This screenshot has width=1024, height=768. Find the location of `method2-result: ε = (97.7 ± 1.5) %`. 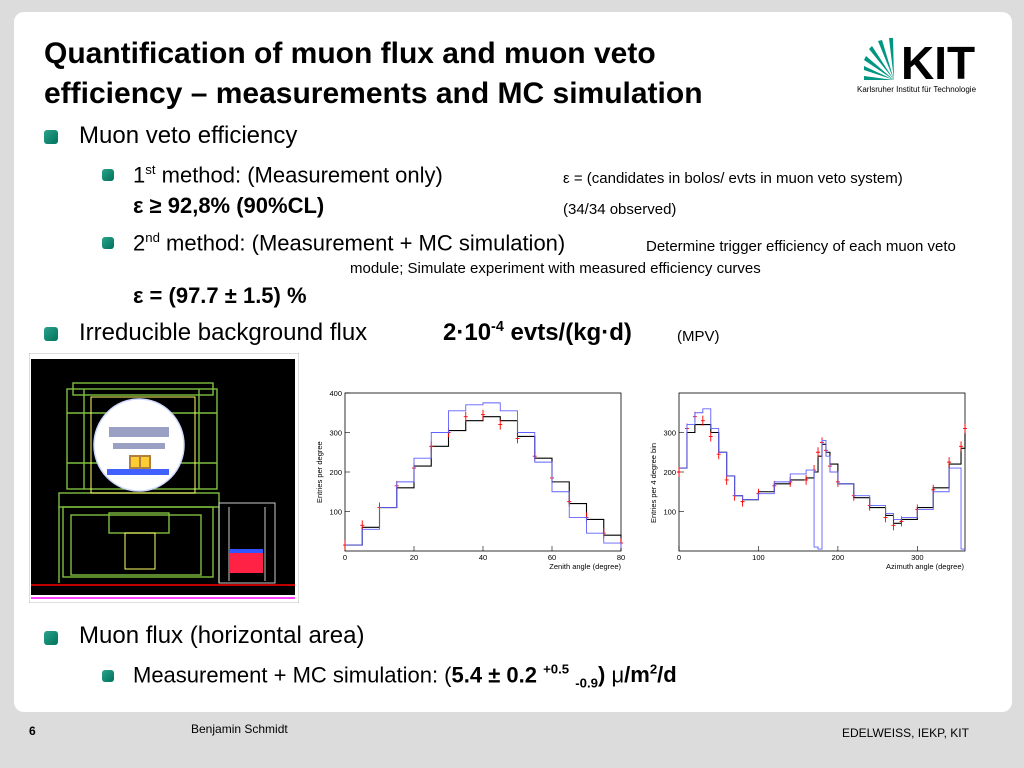

method2-result: ε = (97.7 ± 1.5) % is located at coordinates (220, 295).